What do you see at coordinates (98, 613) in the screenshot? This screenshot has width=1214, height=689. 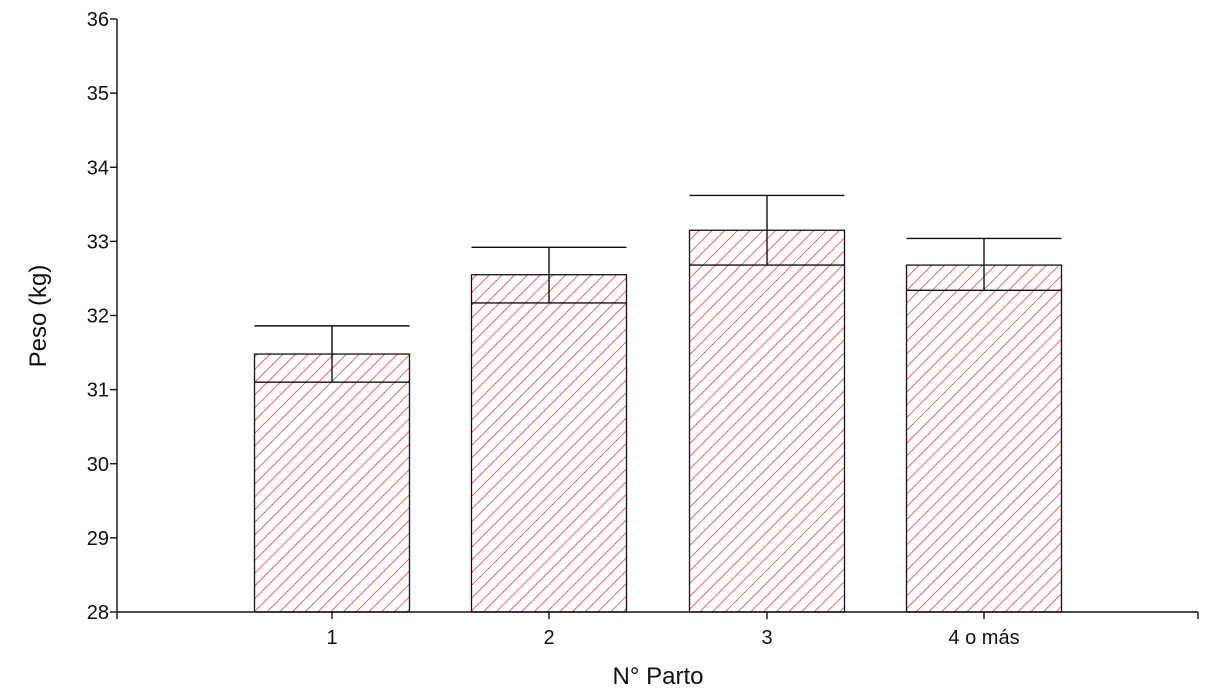 I see `y-tick-label-28: 28` at bounding box center [98, 613].